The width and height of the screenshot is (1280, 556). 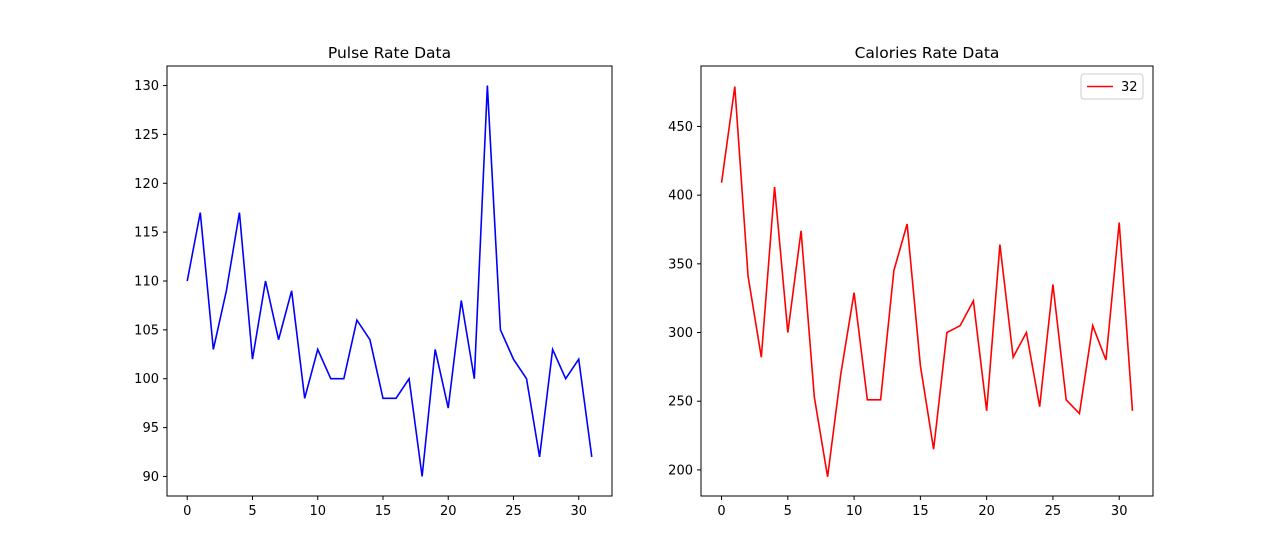 What do you see at coordinates (389, 53) in the screenshot?
I see `chart-title: Pulse Rate Data` at bounding box center [389, 53].